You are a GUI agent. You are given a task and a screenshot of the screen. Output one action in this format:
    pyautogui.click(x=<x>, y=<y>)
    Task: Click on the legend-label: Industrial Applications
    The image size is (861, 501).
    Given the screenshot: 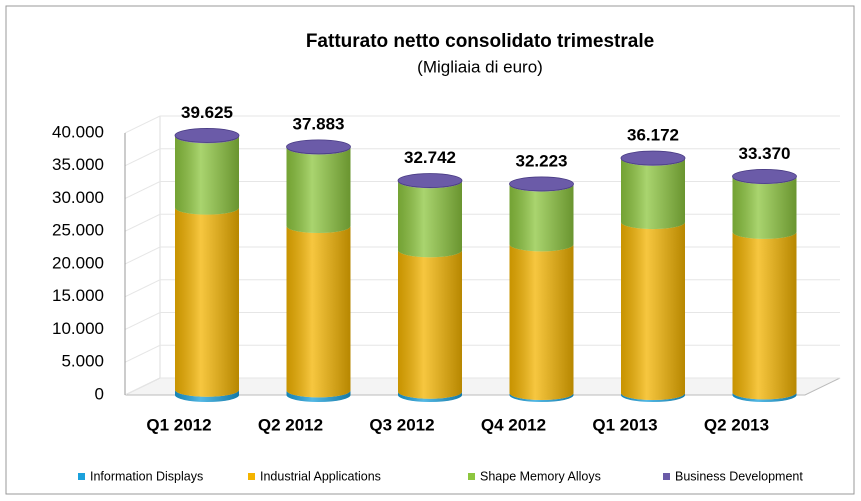 What is the action you would take?
    pyautogui.click(x=320, y=476)
    